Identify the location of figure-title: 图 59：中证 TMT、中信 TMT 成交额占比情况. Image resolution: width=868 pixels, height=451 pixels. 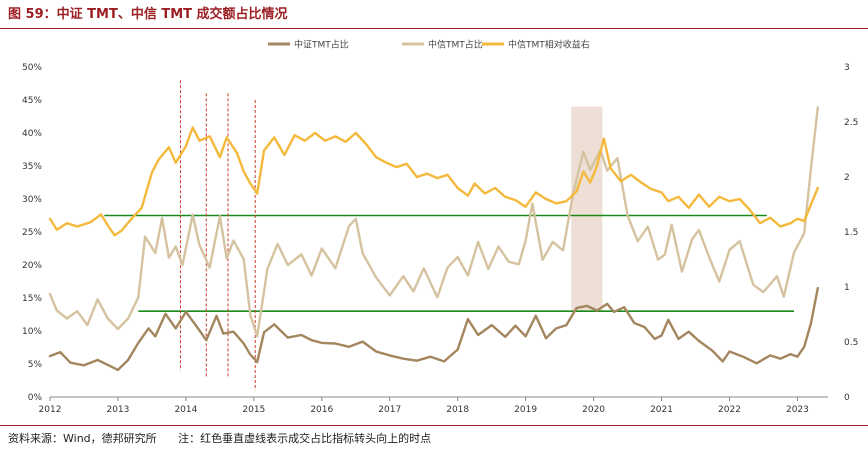
(148, 14).